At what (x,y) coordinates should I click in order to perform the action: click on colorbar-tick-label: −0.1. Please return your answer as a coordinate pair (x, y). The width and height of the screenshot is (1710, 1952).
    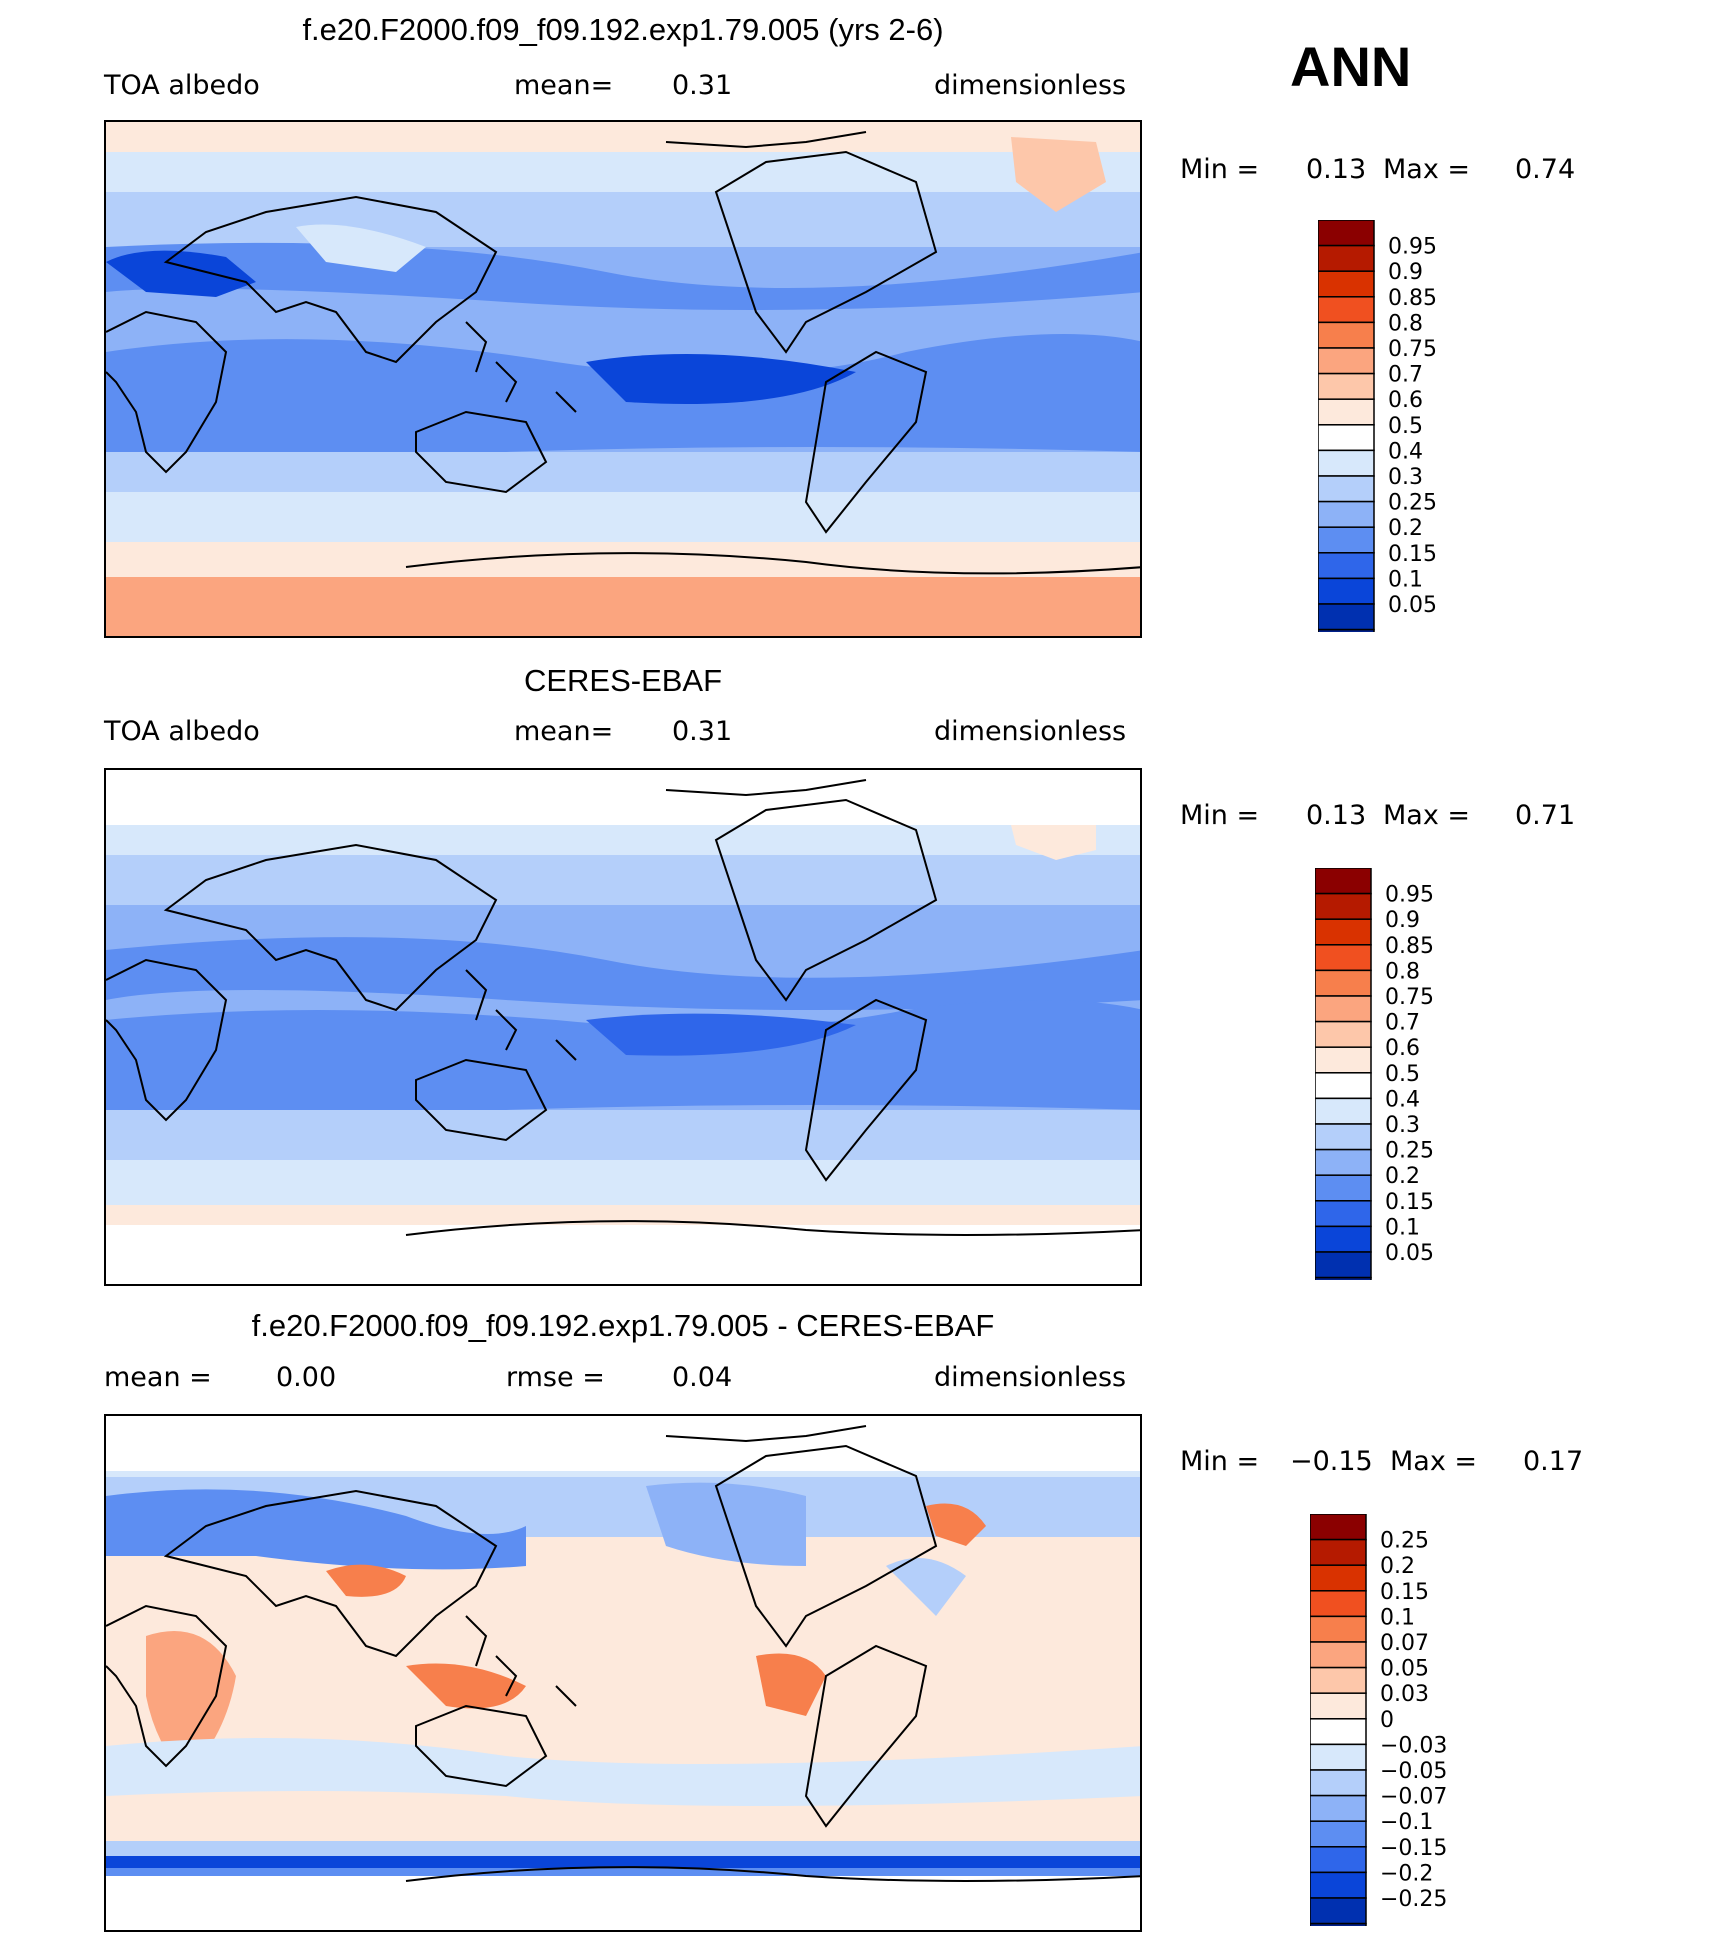
    Looking at the image, I should click on (1406, 1822).